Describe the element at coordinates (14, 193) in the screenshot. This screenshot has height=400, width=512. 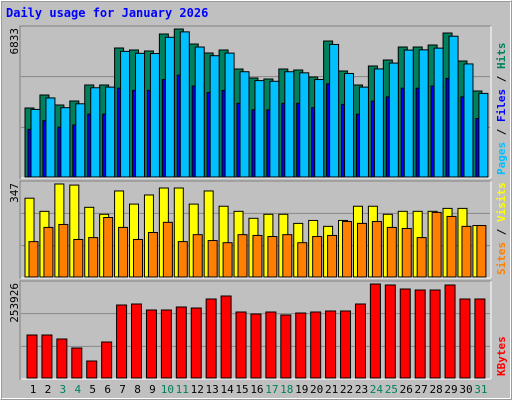
I see `y-max-label: 347` at that location.